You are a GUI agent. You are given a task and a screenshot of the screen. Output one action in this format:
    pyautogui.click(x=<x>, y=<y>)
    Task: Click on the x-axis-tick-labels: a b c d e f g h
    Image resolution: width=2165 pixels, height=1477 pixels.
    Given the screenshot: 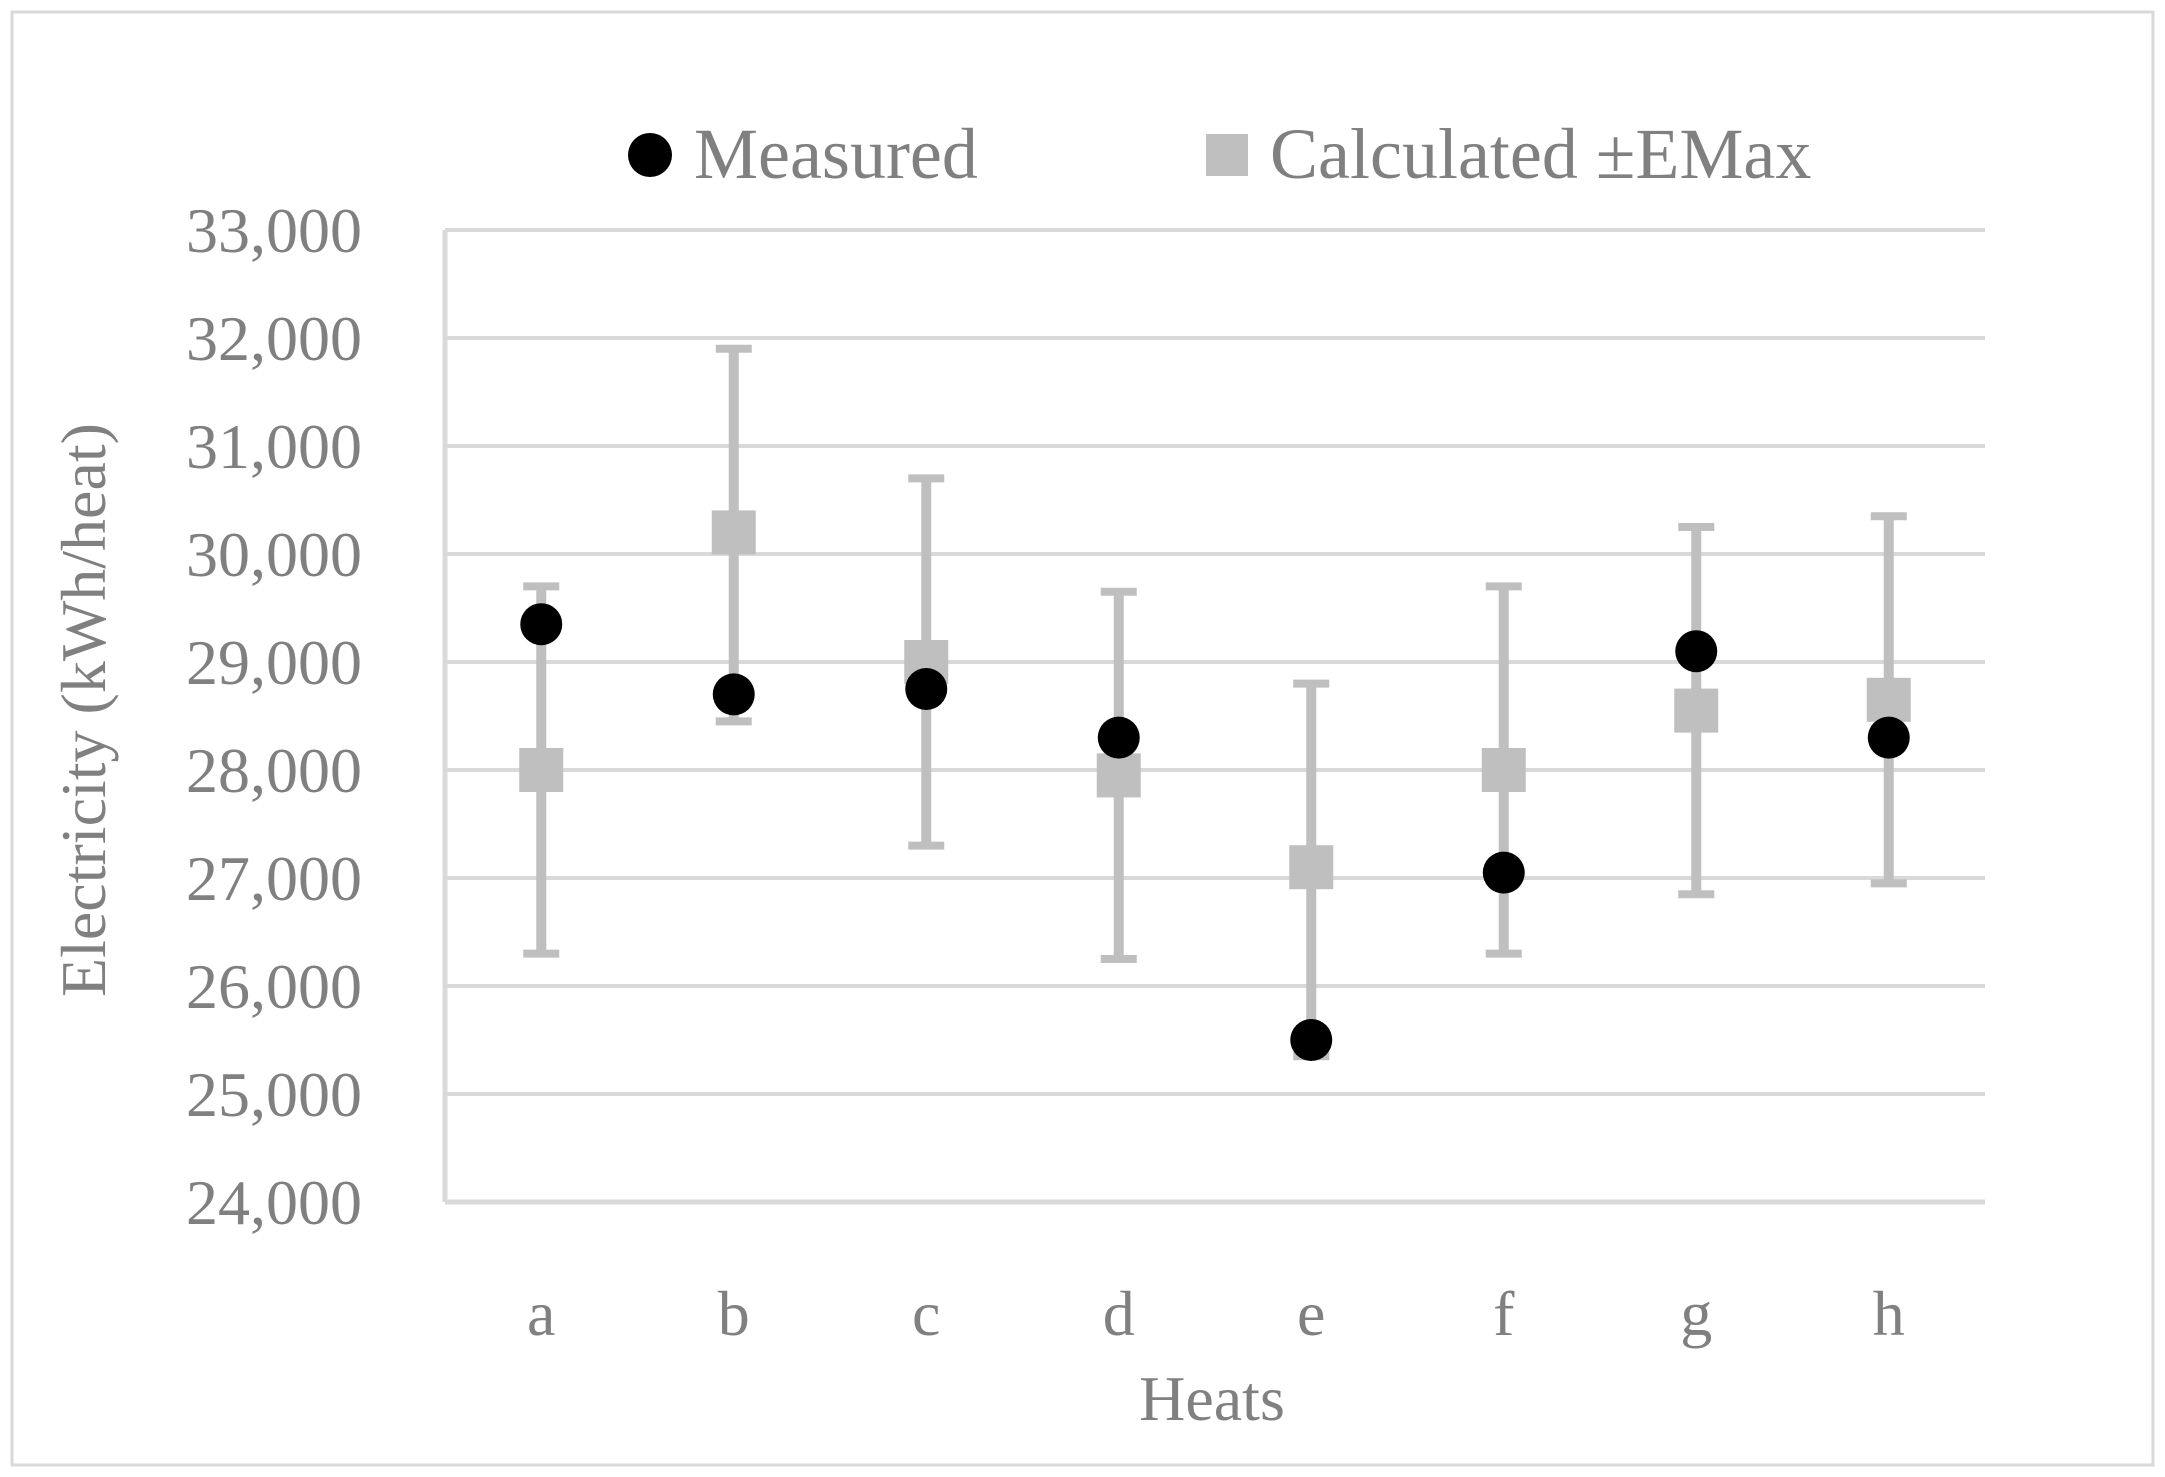 What is the action you would take?
    pyautogui.click(x=1216, y=1313)
    